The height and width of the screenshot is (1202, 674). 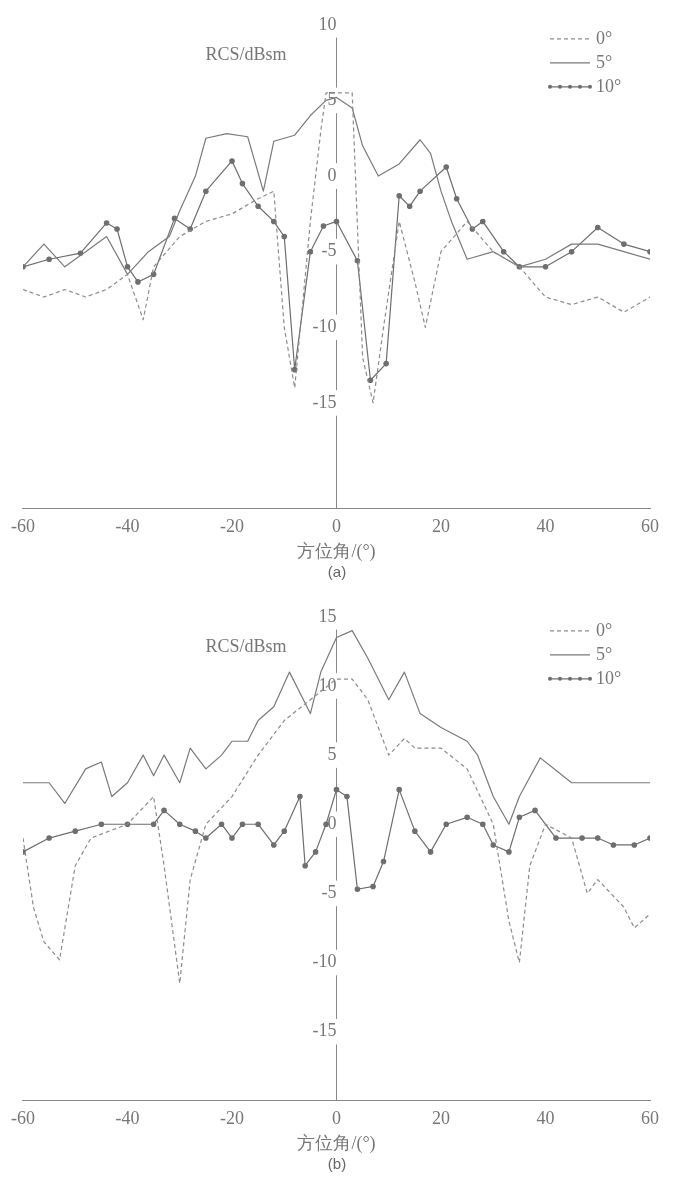 I want to click on y-tick-label: 5, so click(x=332, y=753).